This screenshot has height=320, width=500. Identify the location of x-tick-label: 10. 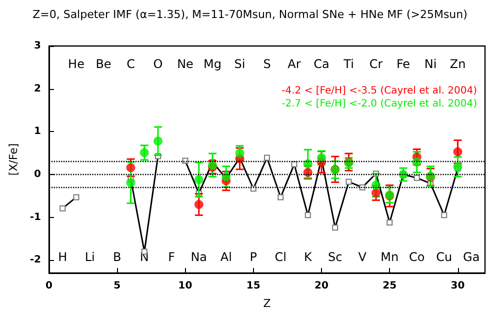
(185, 286).